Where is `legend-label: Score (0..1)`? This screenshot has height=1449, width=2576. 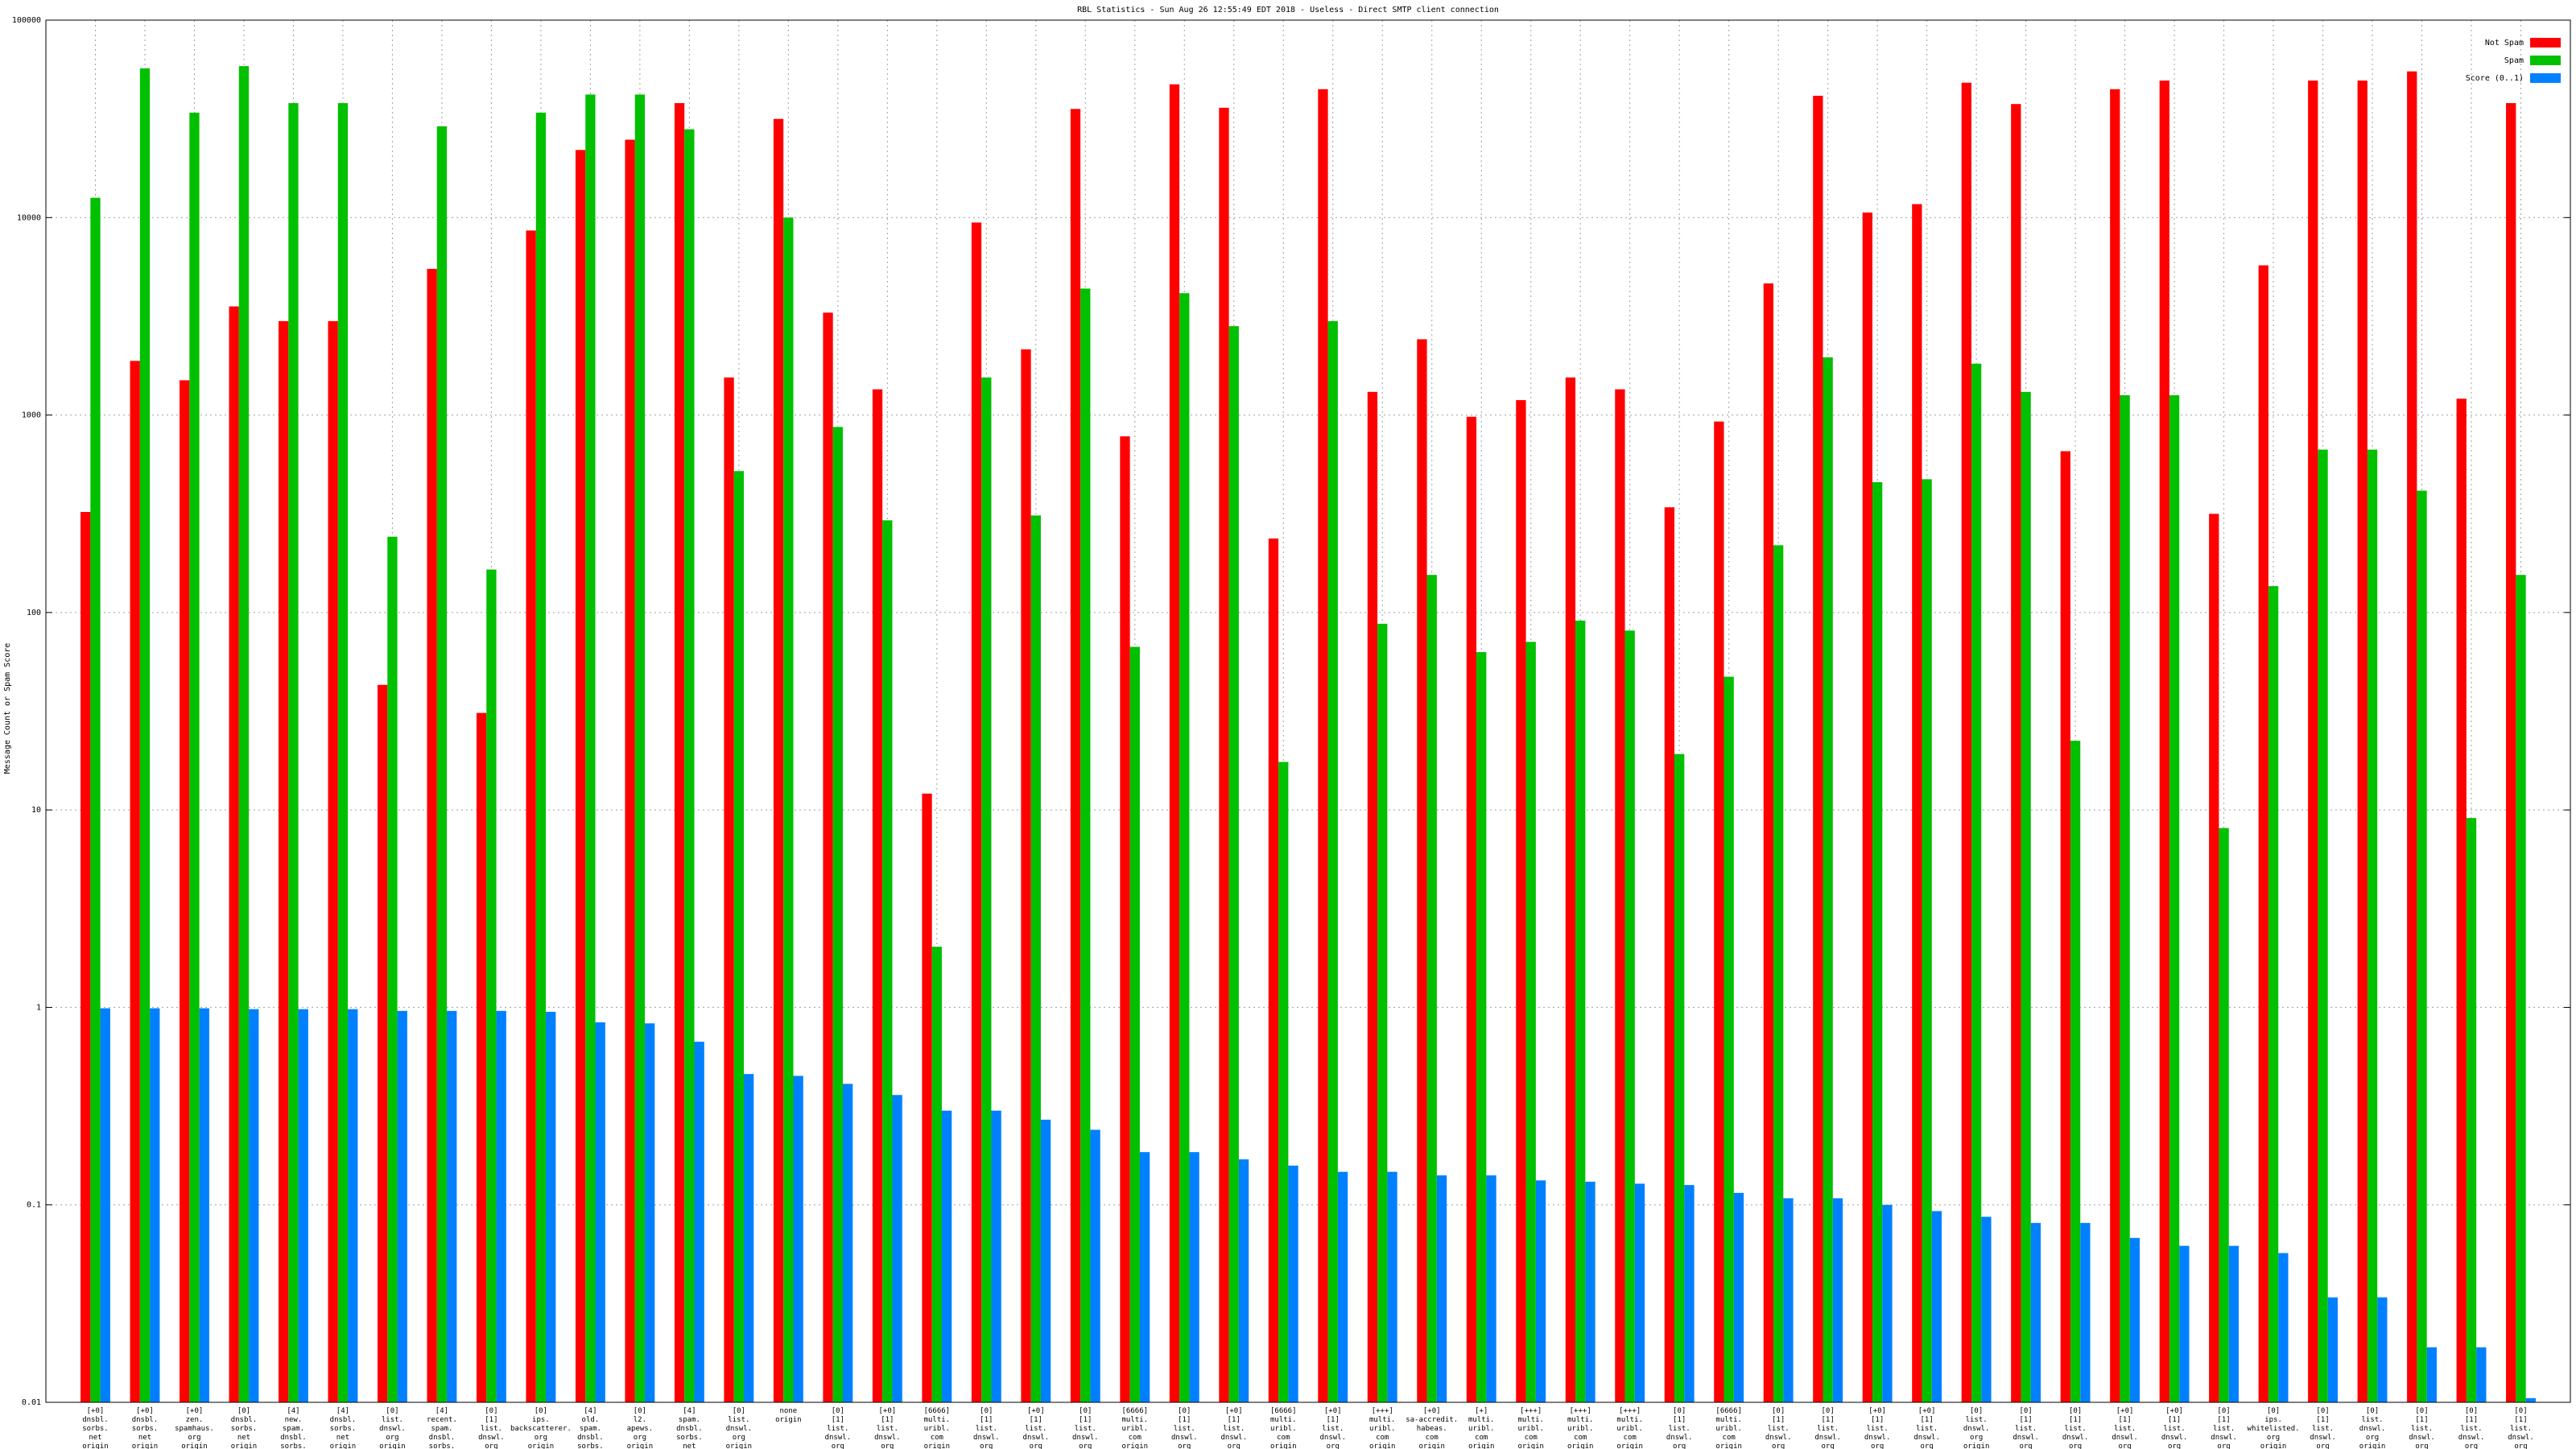 legend-label: Score (0..1) is located at coordinates (2495, 78).